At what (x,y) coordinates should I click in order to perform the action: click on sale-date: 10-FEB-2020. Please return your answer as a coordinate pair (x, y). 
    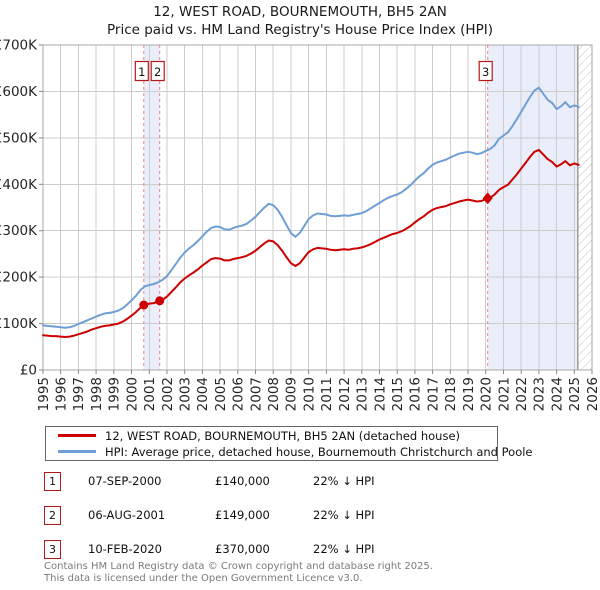
    Looking at the image, I should click on (125, 549).